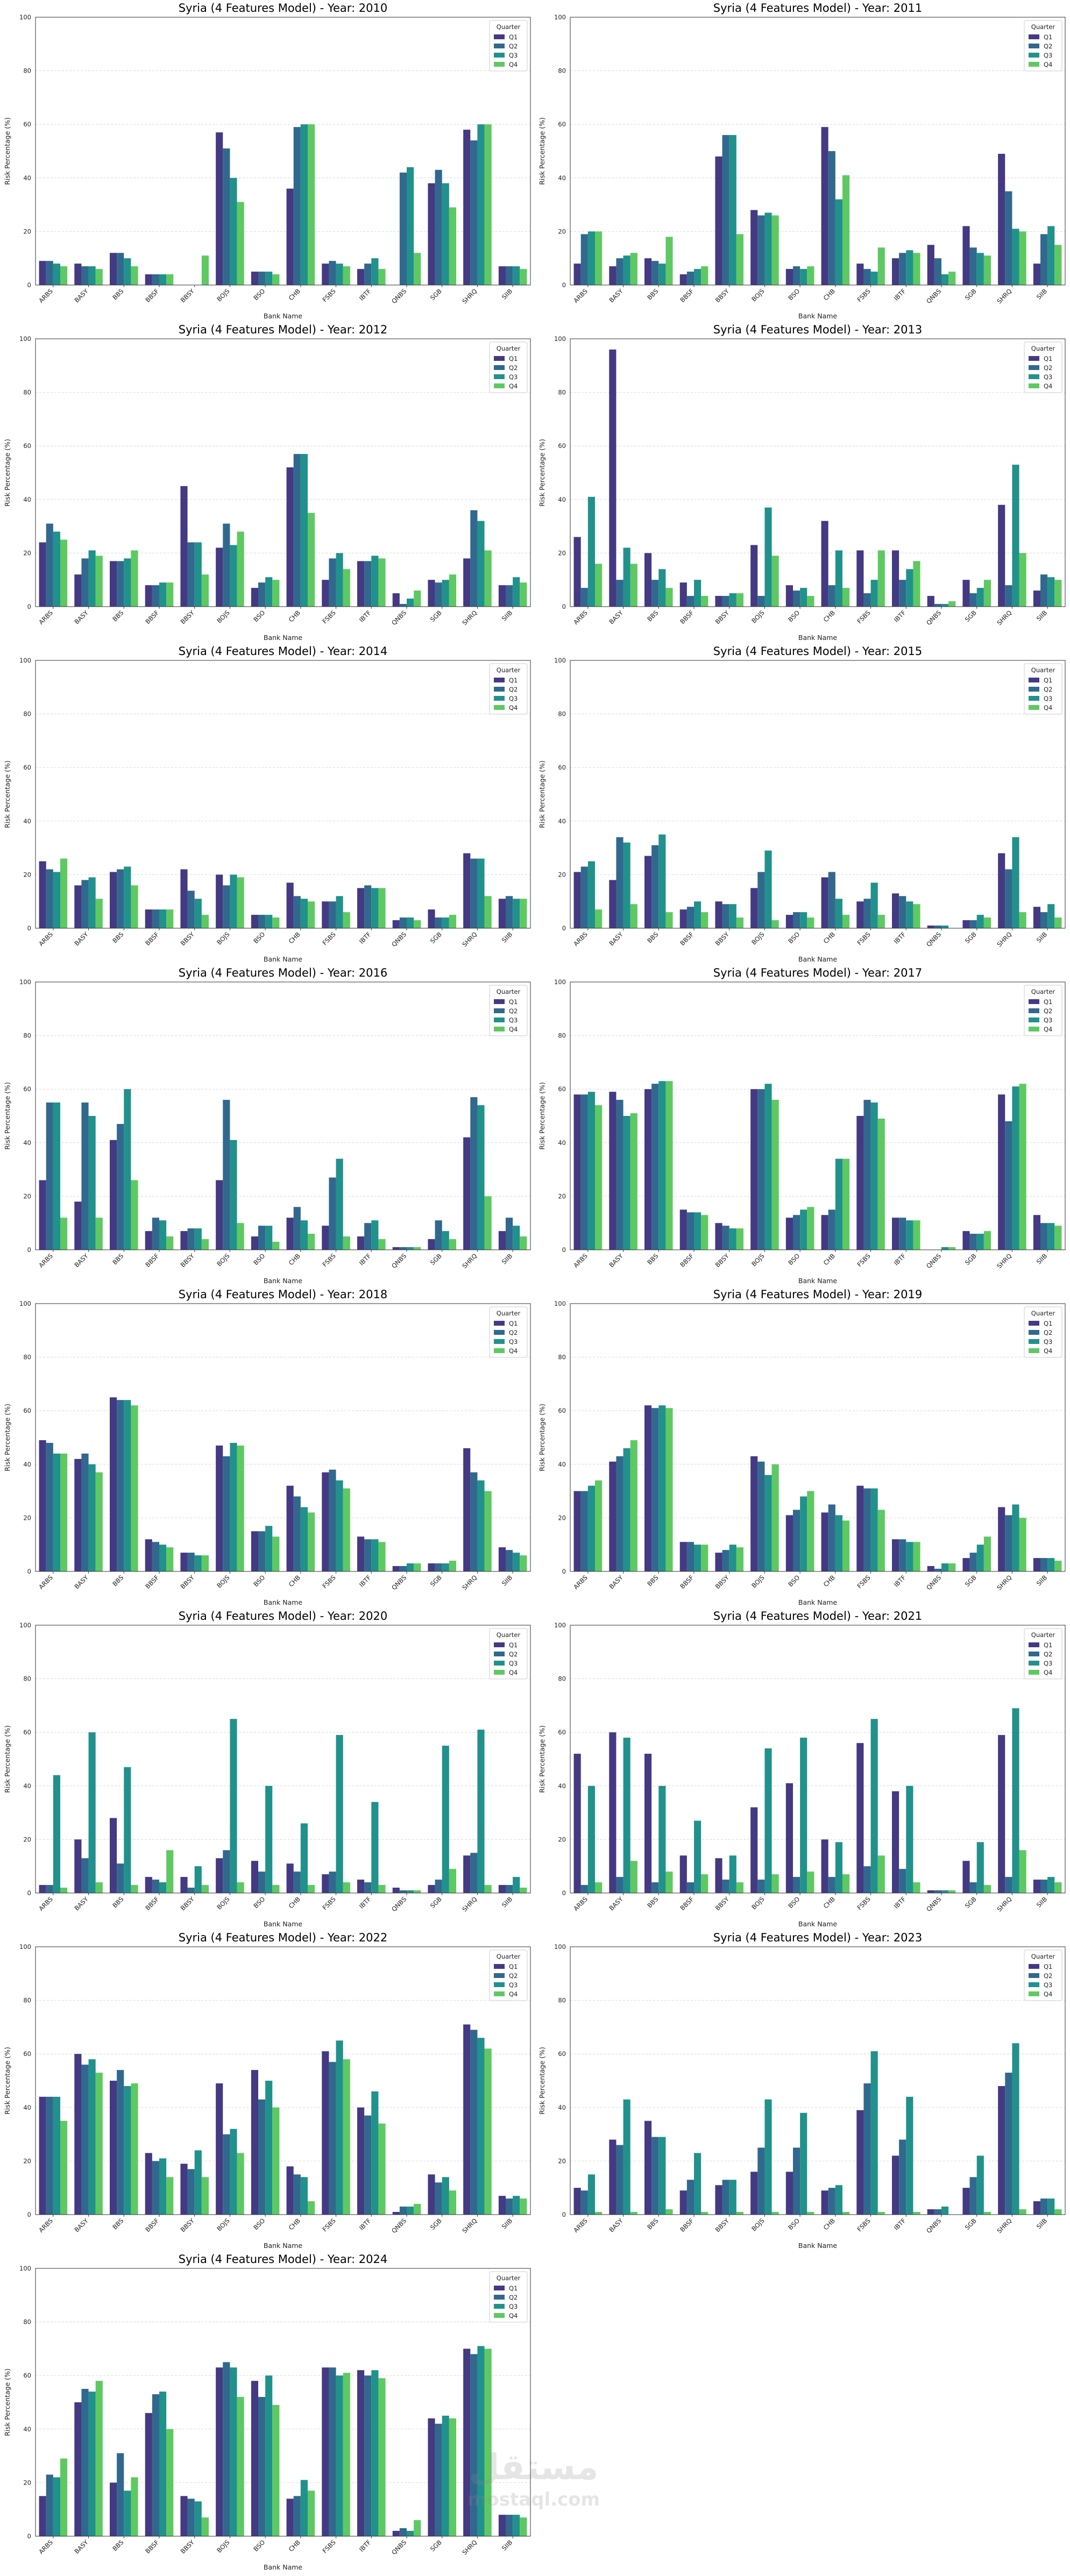  What do you see at coordinates (205, 270) in the screenshot?
I see `bar-BBSY-Q4` at bounding box center [205, 270].